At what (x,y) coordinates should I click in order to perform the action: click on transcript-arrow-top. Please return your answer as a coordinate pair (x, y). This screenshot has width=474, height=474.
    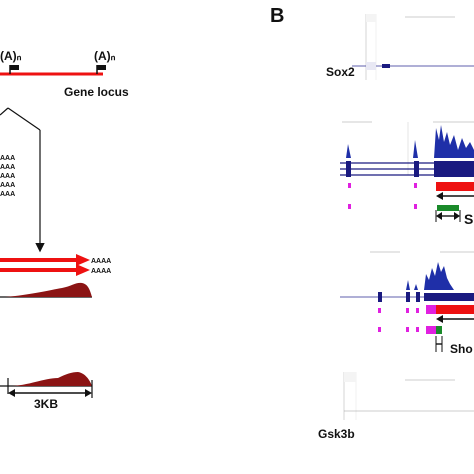
    Looking at the image, I should click on (45, 260).